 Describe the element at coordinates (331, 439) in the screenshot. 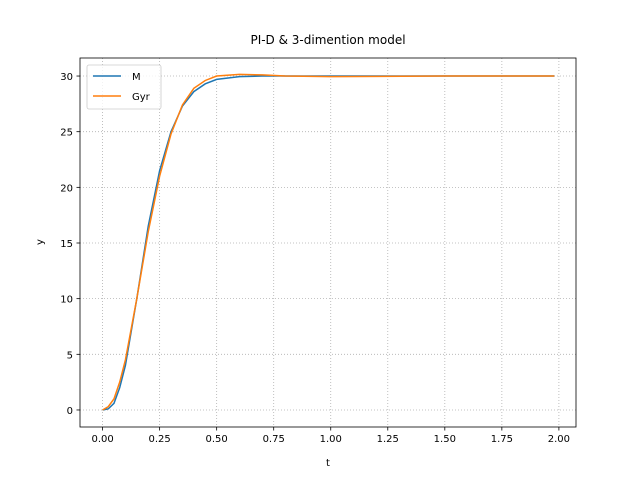

I see `x-tick-label: 1.00` at that location.